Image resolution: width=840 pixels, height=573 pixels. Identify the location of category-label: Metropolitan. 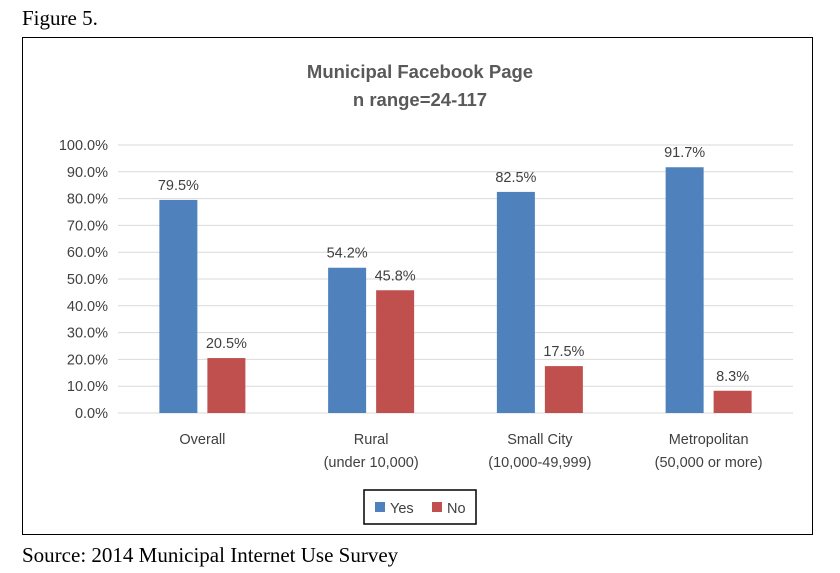
(709, 440).